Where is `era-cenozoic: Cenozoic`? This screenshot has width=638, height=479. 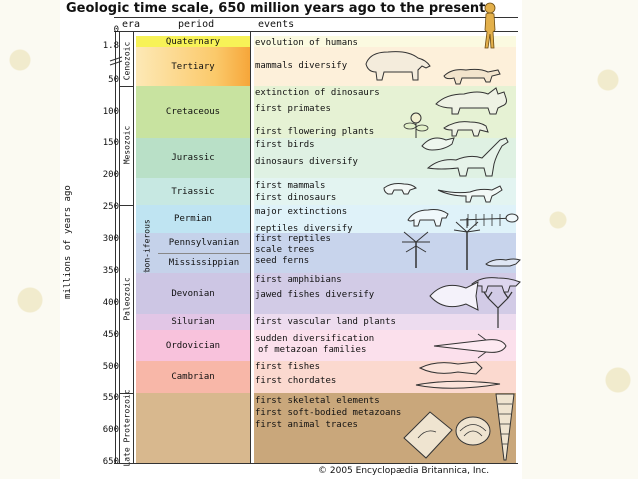 era-cenozoic: Cenozoic is located at coordinates (126, 60).